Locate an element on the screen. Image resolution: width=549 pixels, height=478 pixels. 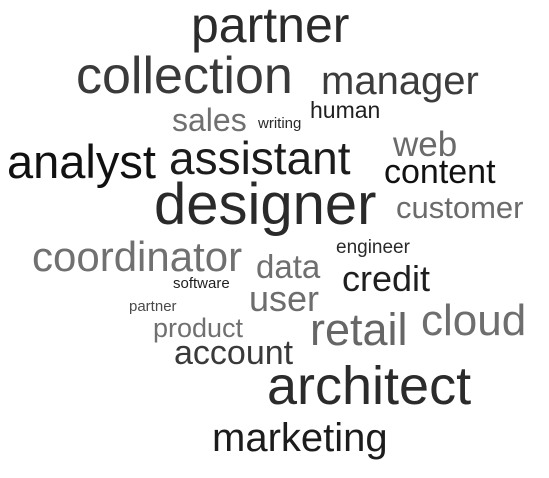
word-product: product is located at coordinates (198, 328).